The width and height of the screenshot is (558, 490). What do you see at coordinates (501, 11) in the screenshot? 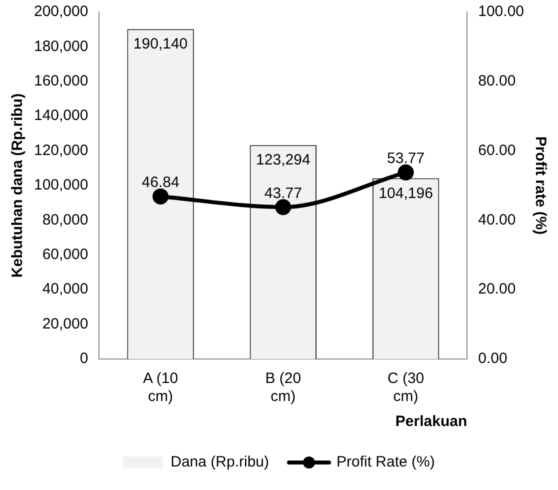
I see `y2-tick-label: 100.00` at bounding box center [501, 11].